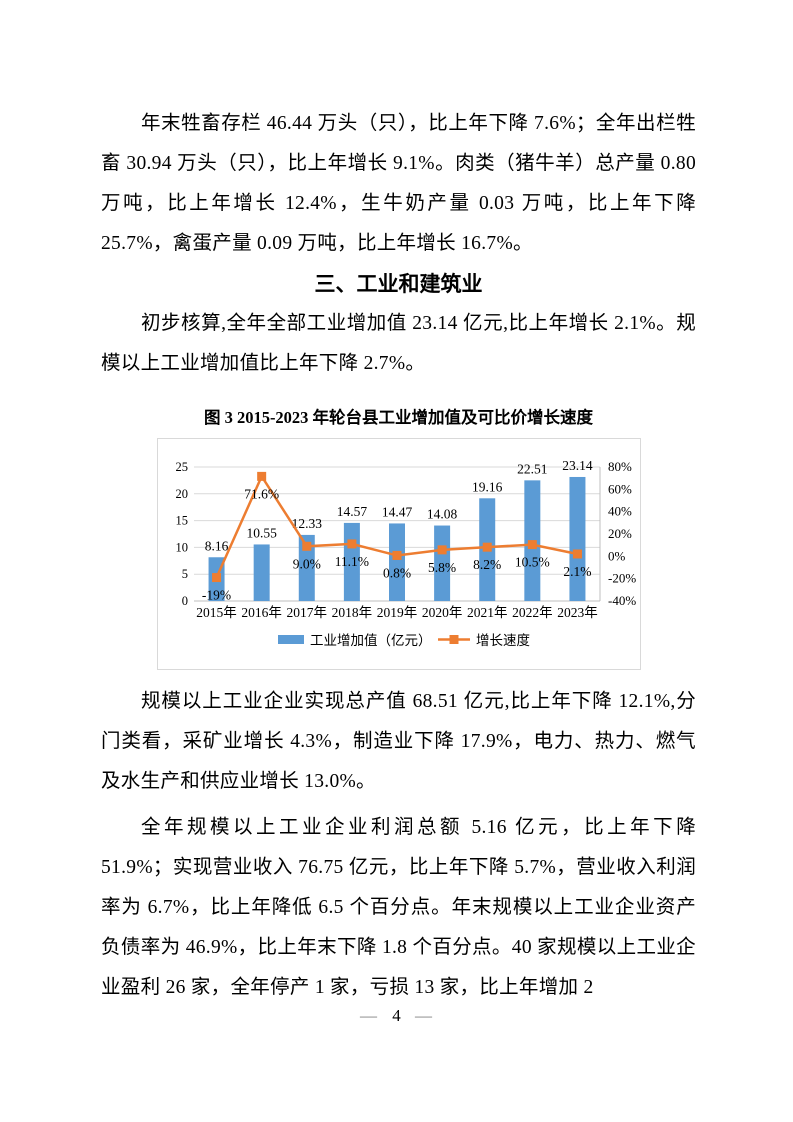  I want to click on line-value-label: 5.8%, so click(442, 567).